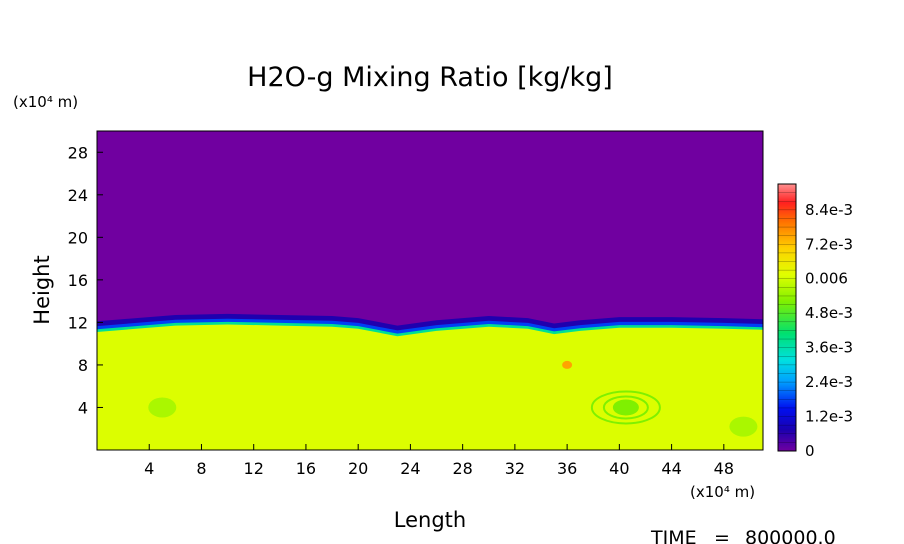 This screenshot has height=544, width=904. What do you see at coordinates (78, 195) in the screenshot?
I see `y-tick-label: 24` at bounding box center [78, 195].